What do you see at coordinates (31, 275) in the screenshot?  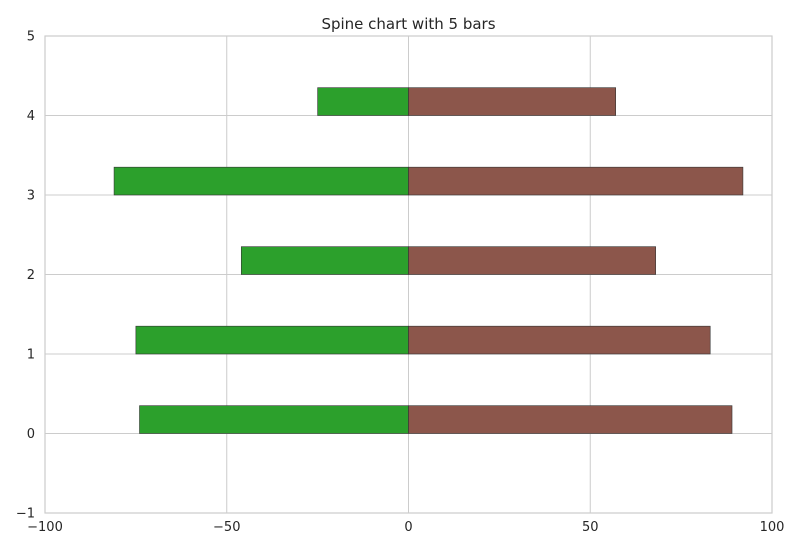 I see `y-tick-label: 2` at bounding box center [31, 275].